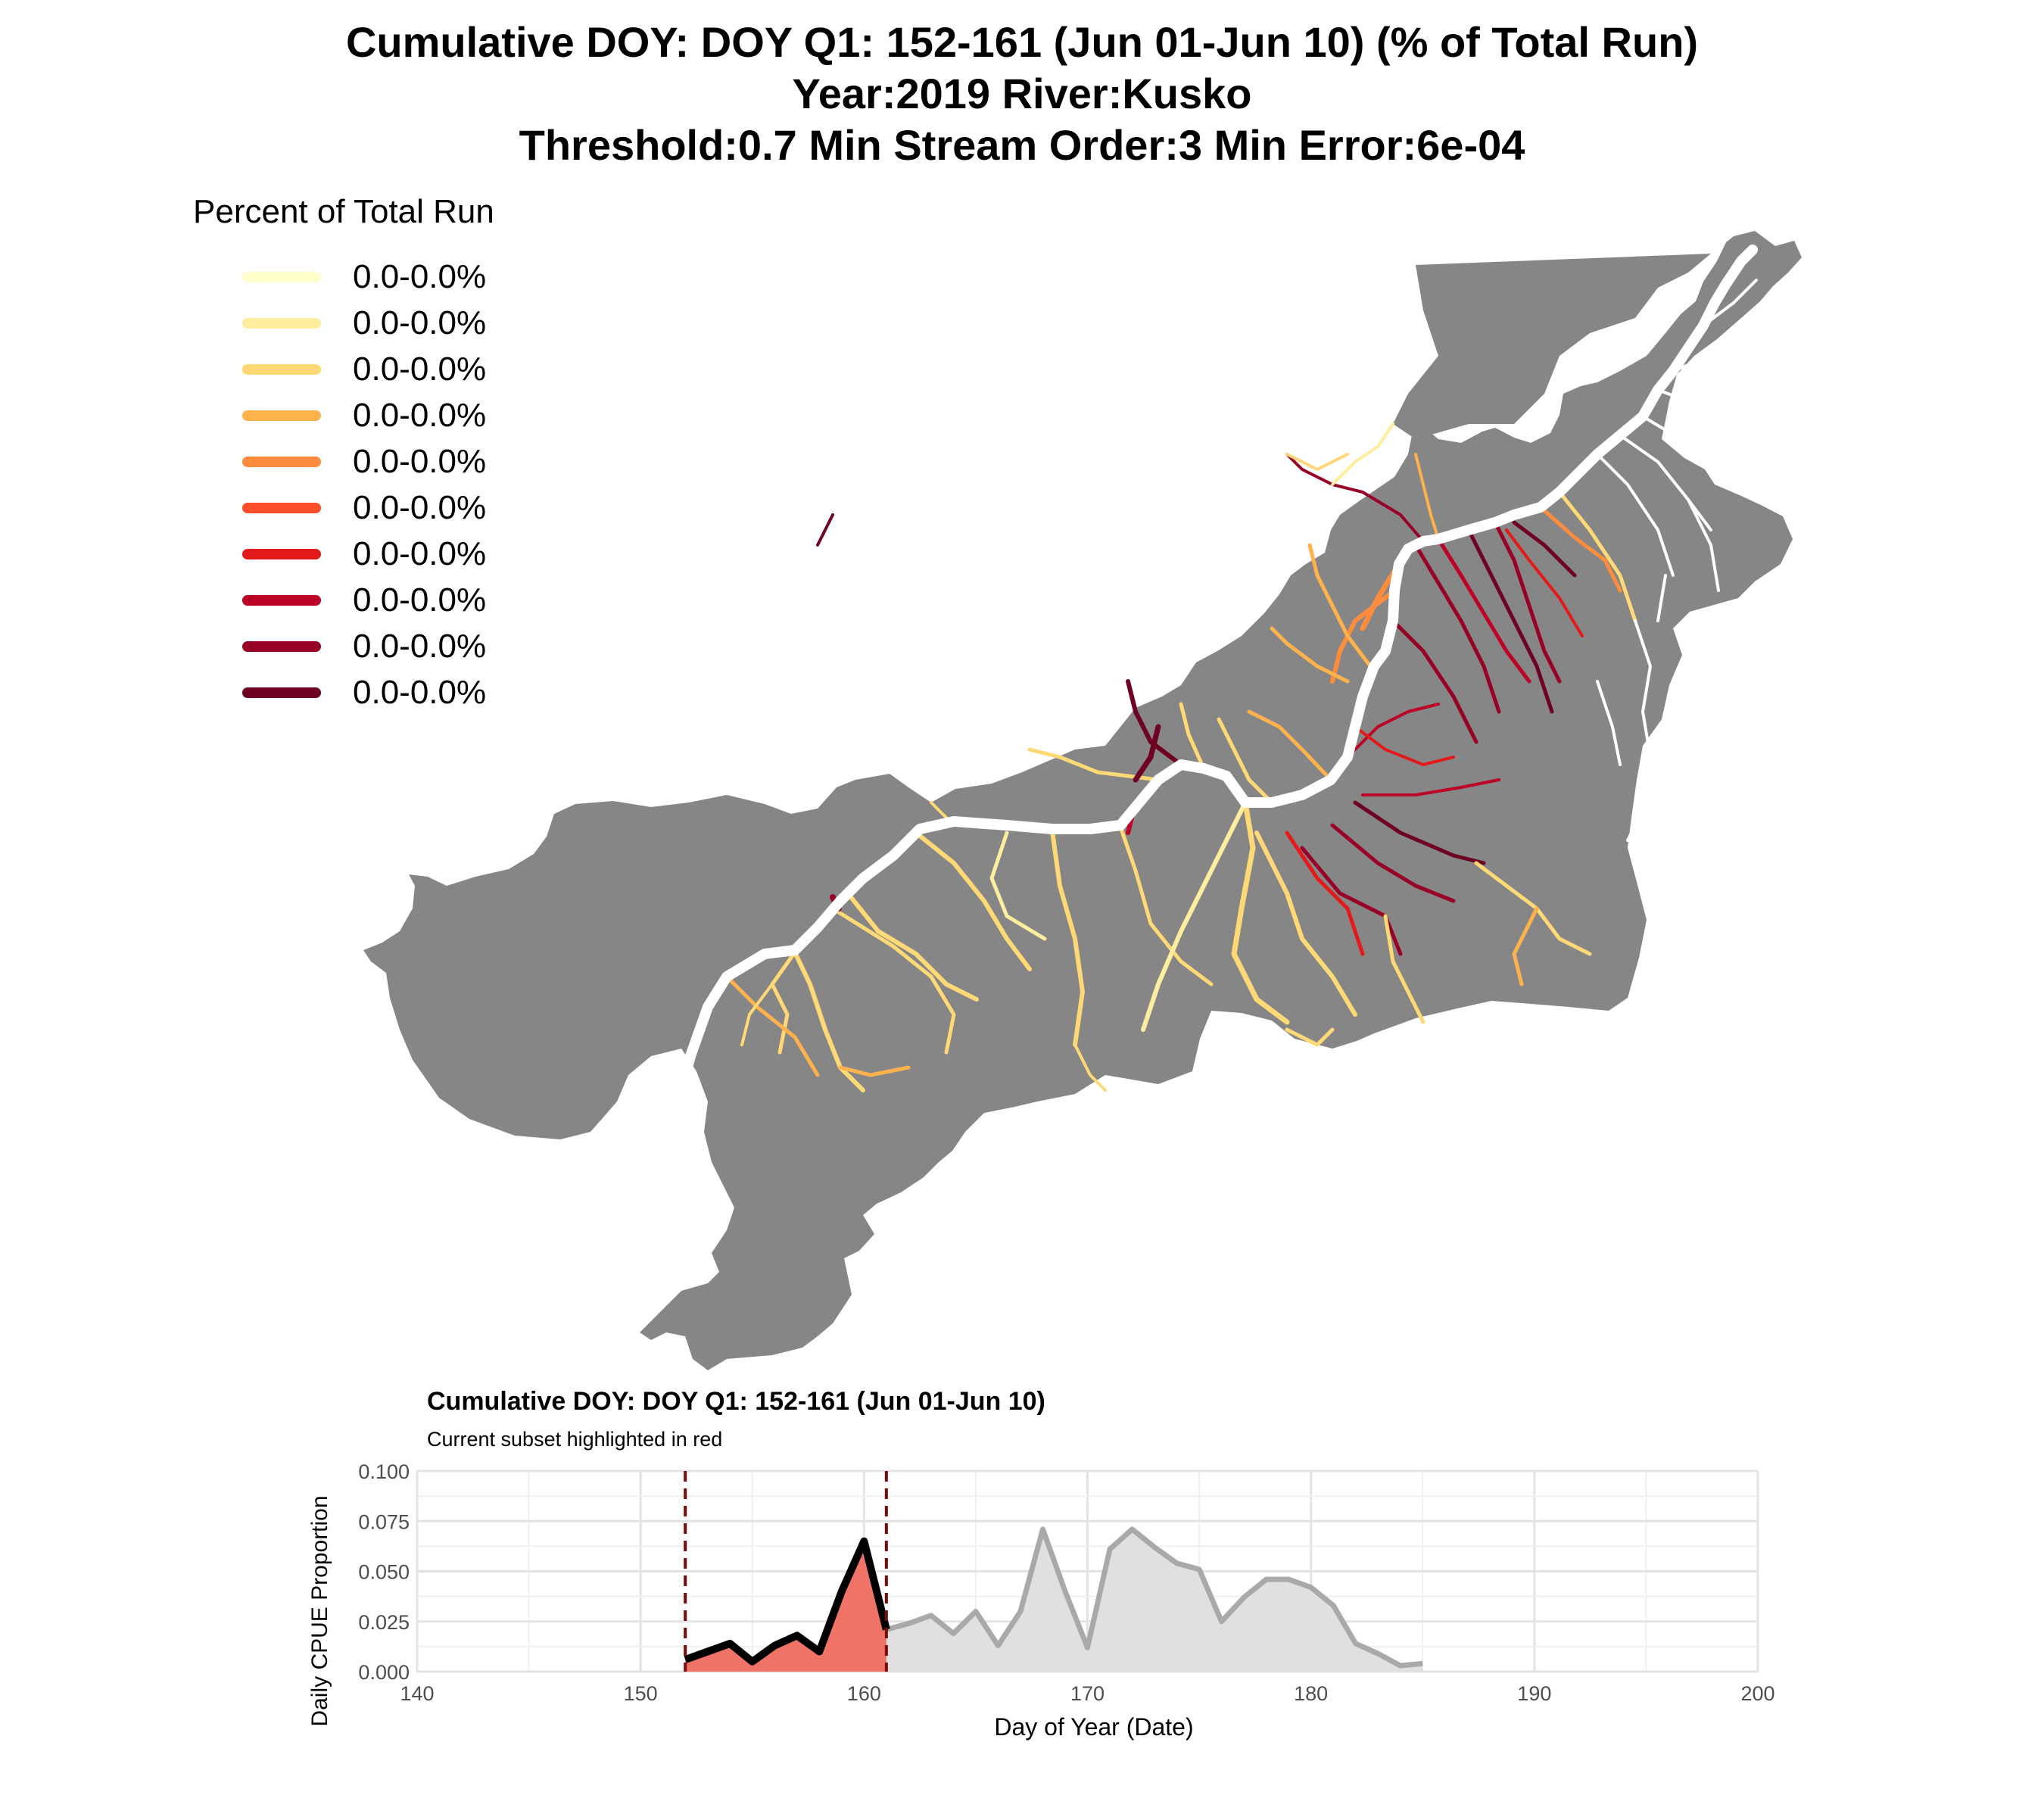  What do you see at coordinates (319, 1610) in the screenshot?
I see `y-axis-label: Daily CPUE Proportion` at bounding box center [319, 1610].